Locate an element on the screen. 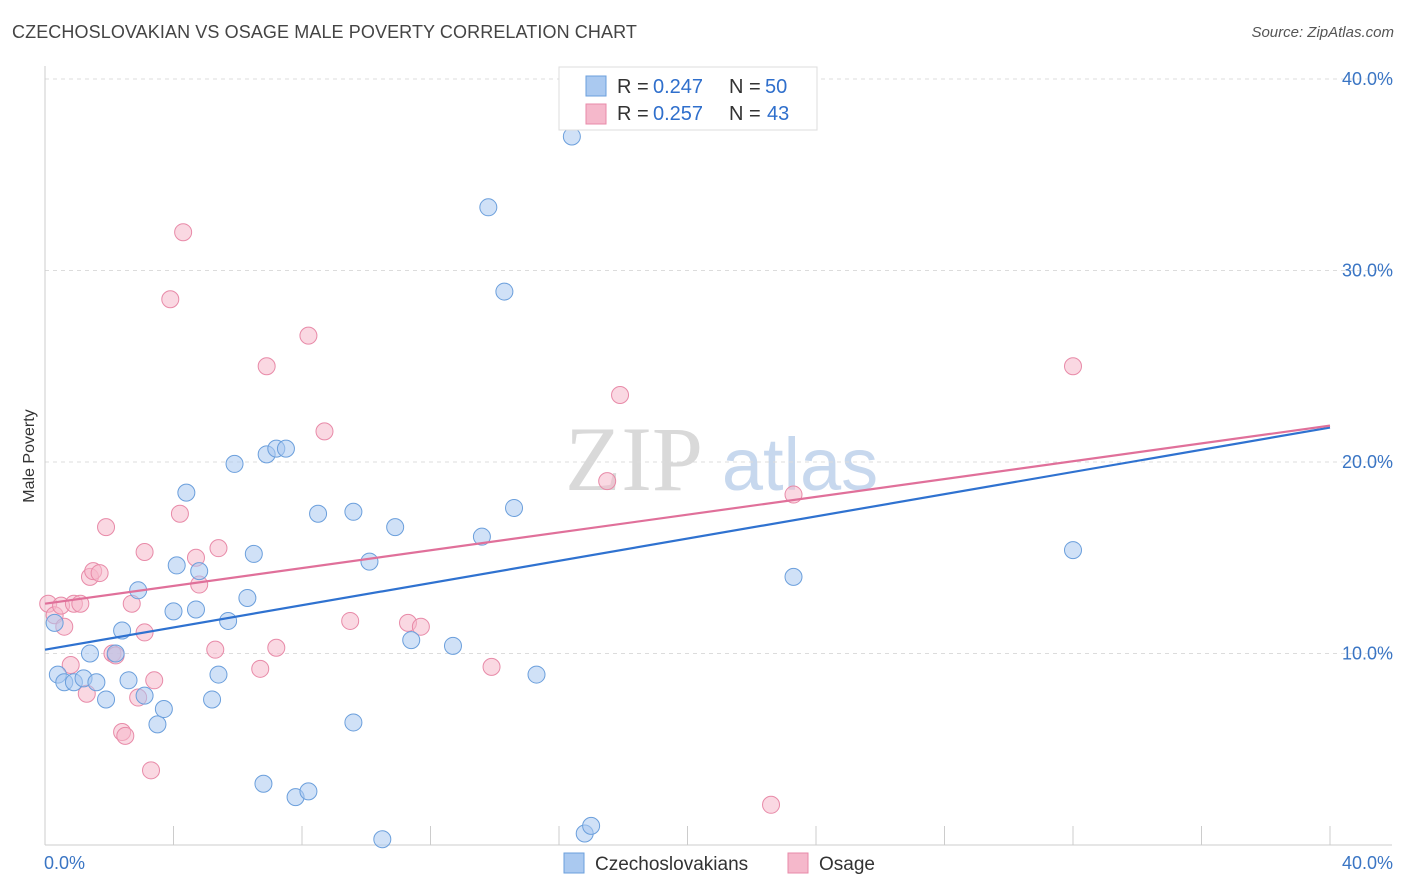 This screenshot has width=1406, height=892. watermark: ZIP atlas is located at coordinates (721, 459).